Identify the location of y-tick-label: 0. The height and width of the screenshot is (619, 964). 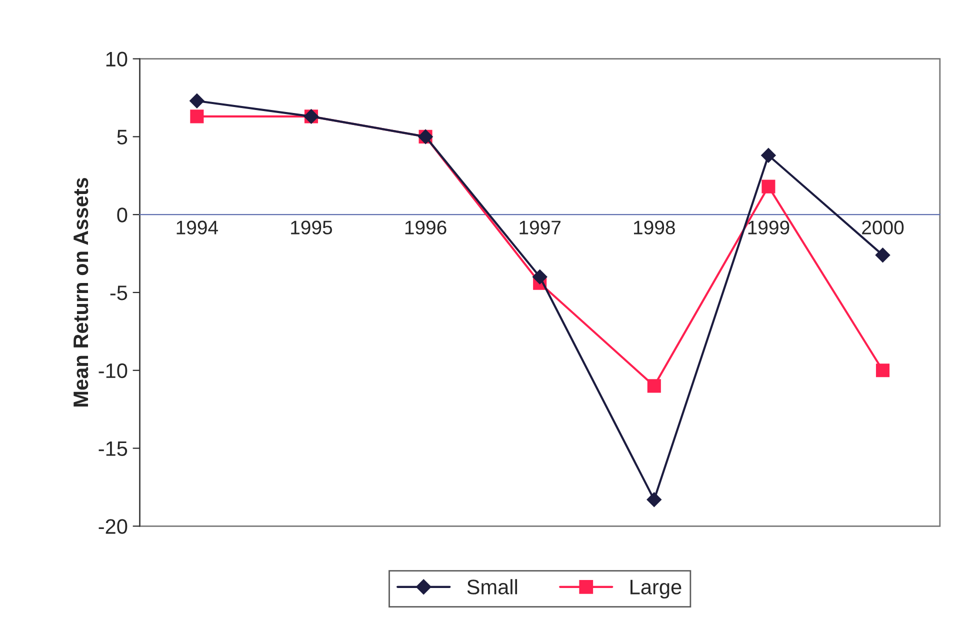
(122, 215).